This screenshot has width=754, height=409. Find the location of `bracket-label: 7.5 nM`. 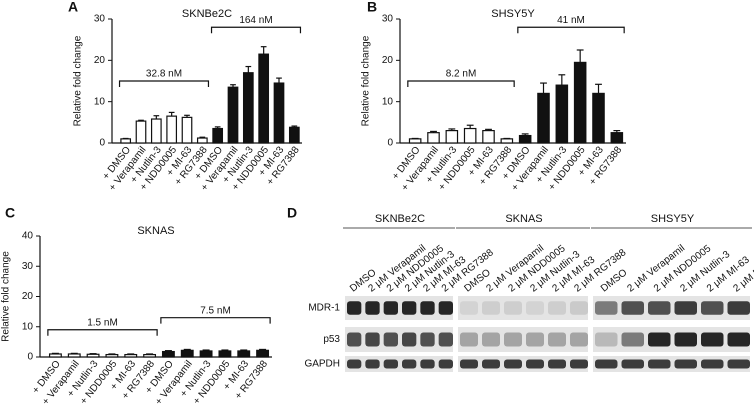

bracket-label: 7.5 nM is located at coordinates (215, 310).